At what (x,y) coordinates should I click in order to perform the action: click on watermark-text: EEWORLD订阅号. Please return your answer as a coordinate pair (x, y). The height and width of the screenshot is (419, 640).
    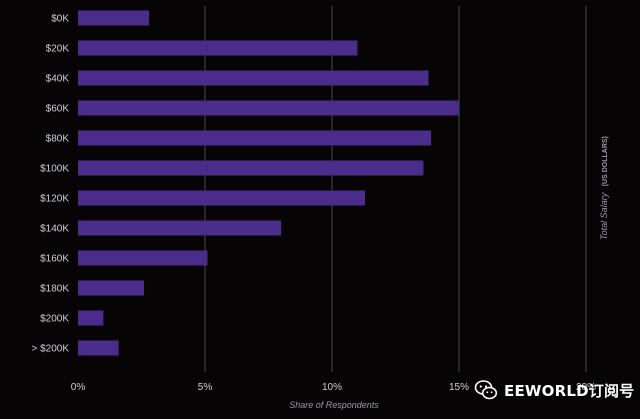
    Looking at the image, I should click on (569, 390).